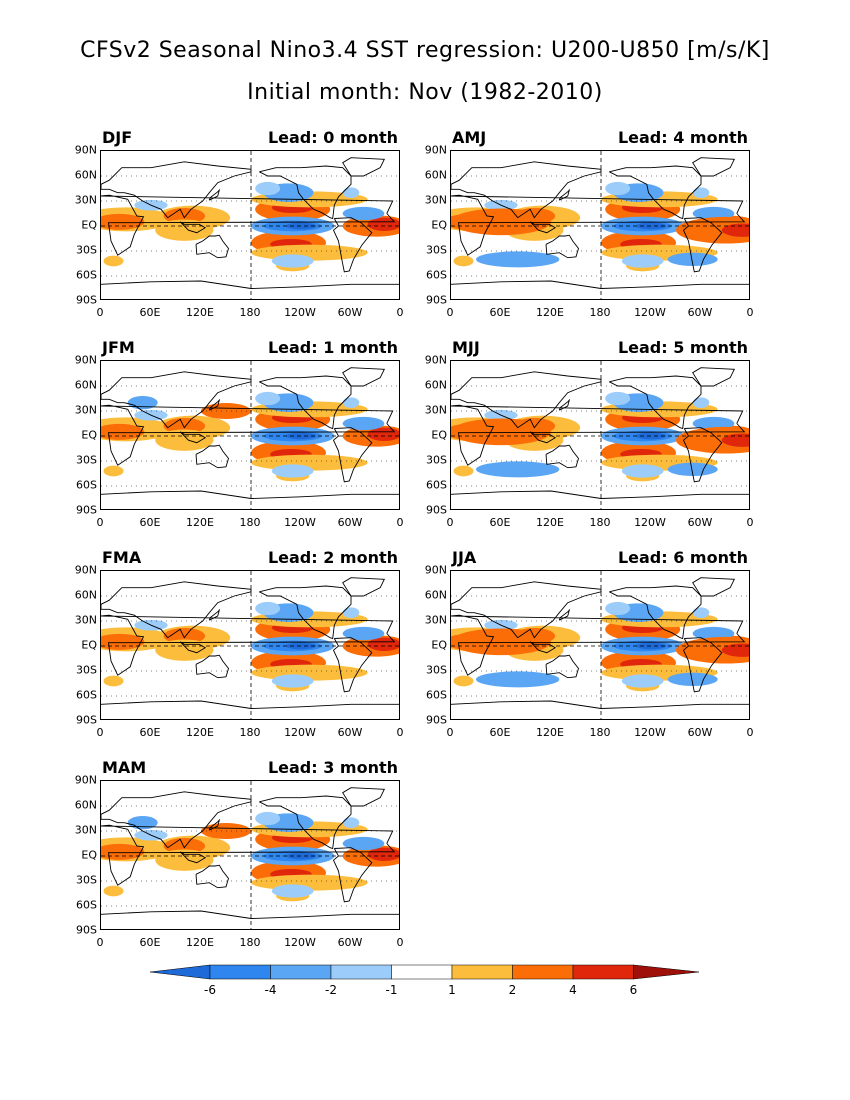 The width and height of the screenshot is (850, 1100). What do you see at coordinates (666, 972) in the screenshot?
I see `colorbar-right-arrow` at bounding box center [666, 972].